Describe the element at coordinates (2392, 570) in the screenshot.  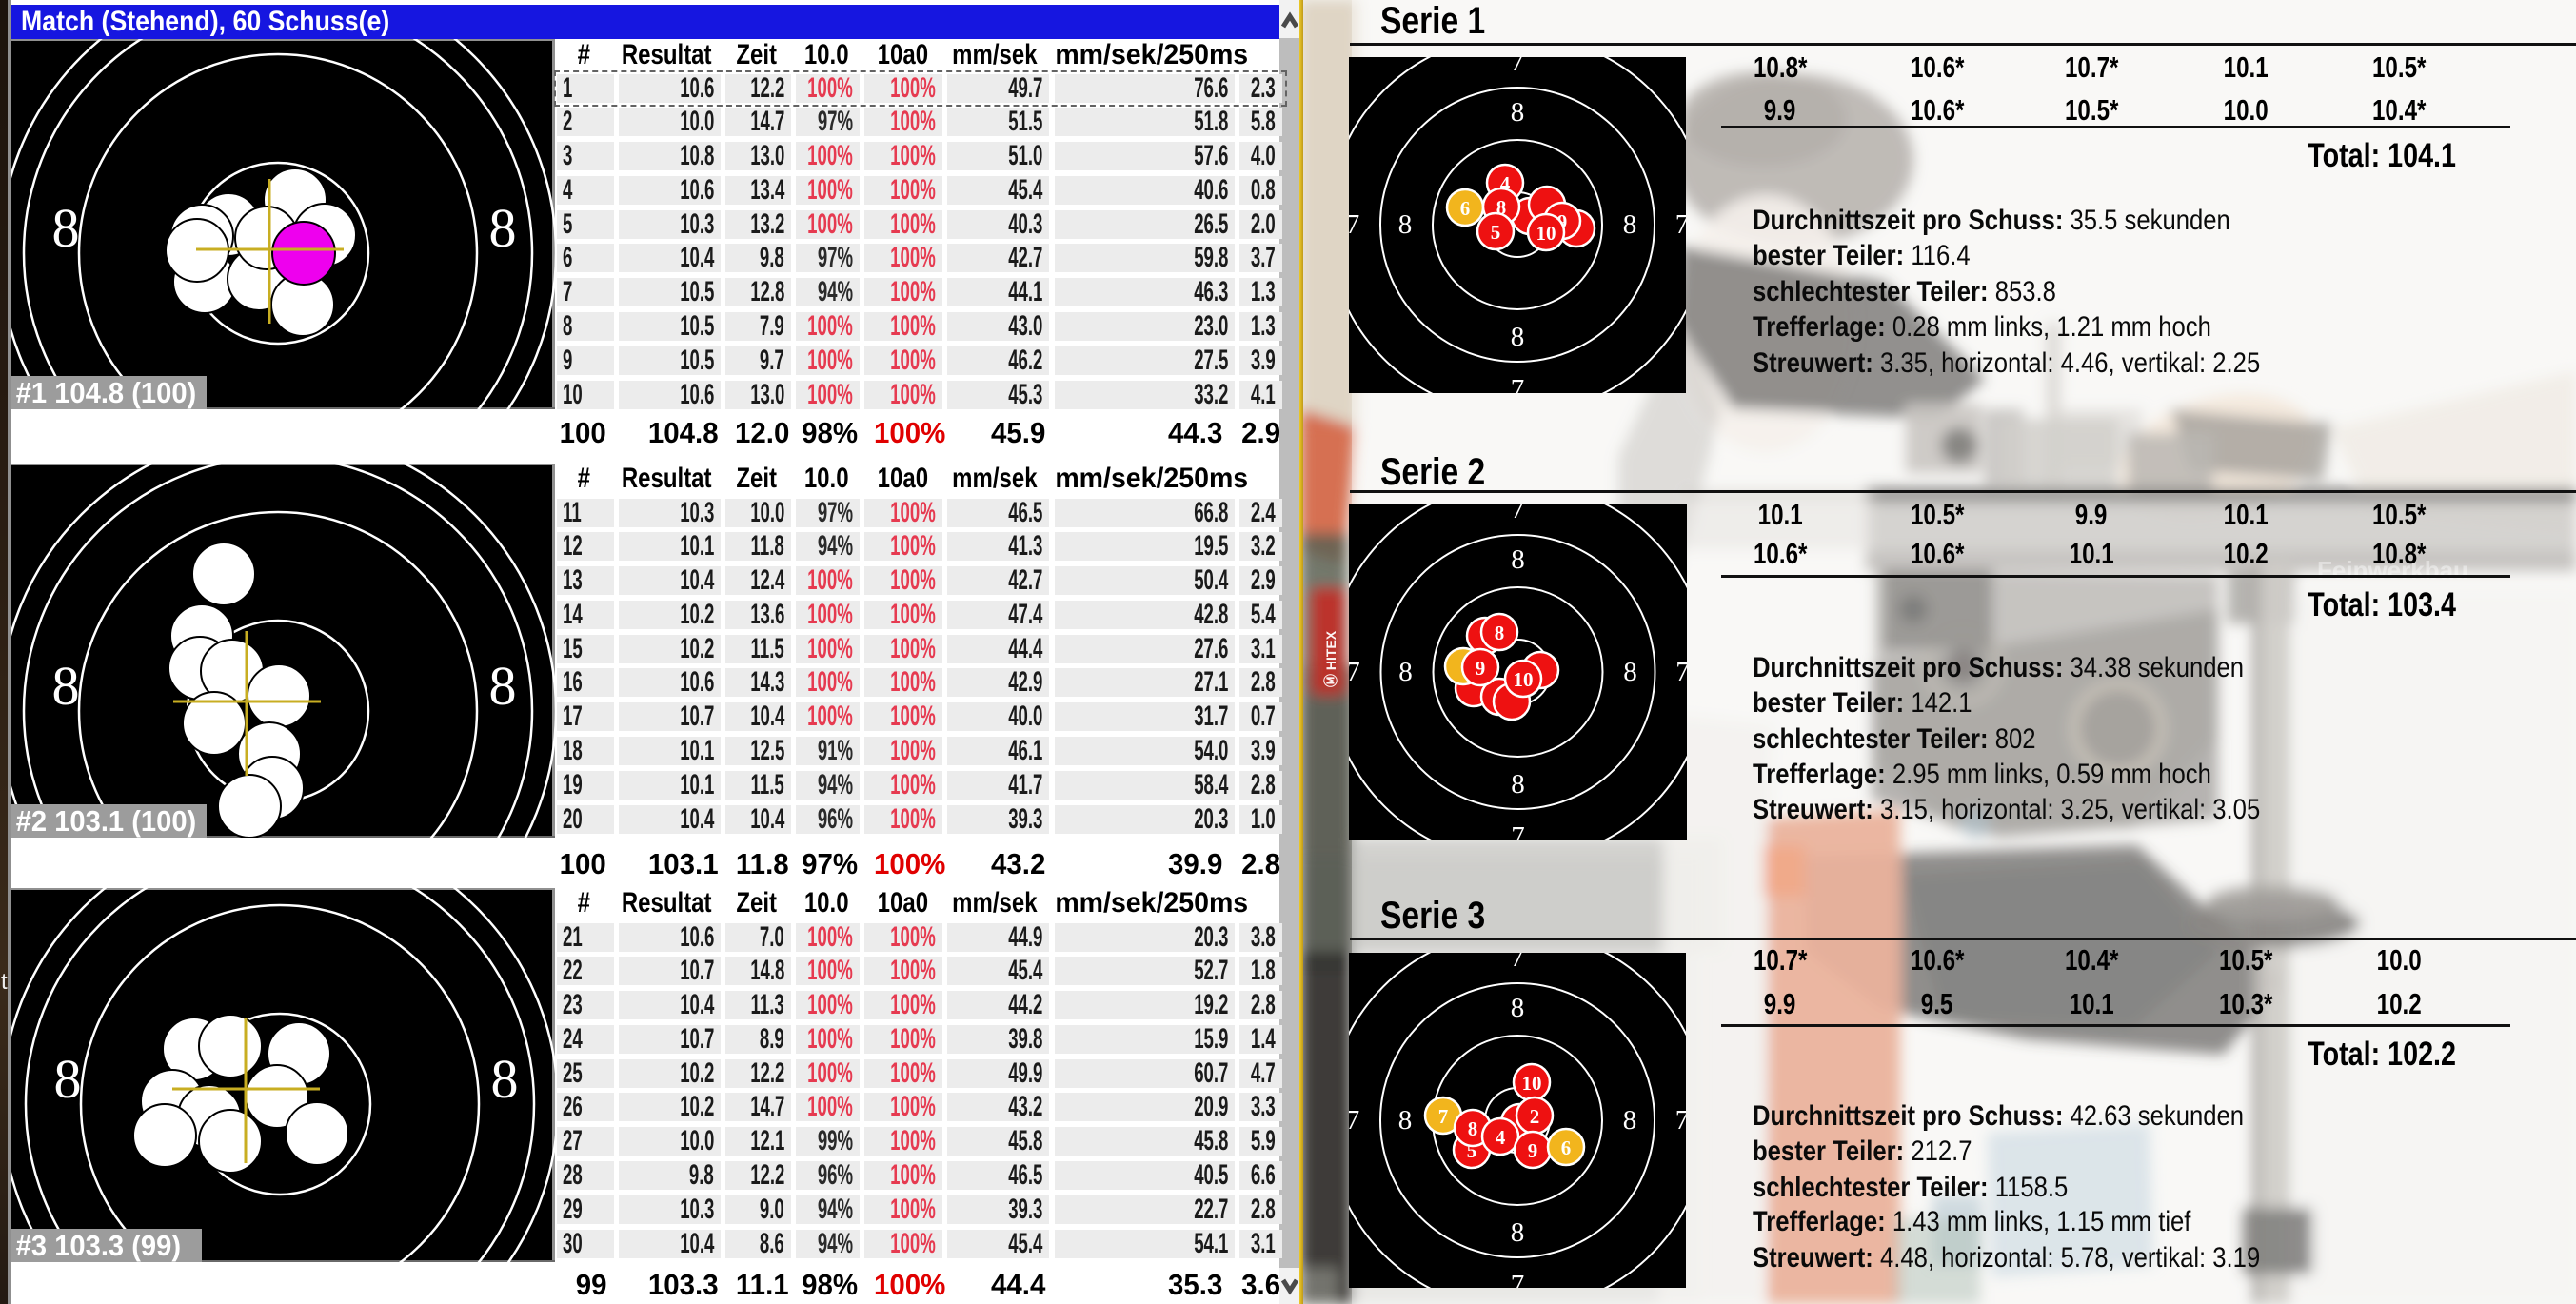
I see `svg-text: Feinwerkbau` at that location.